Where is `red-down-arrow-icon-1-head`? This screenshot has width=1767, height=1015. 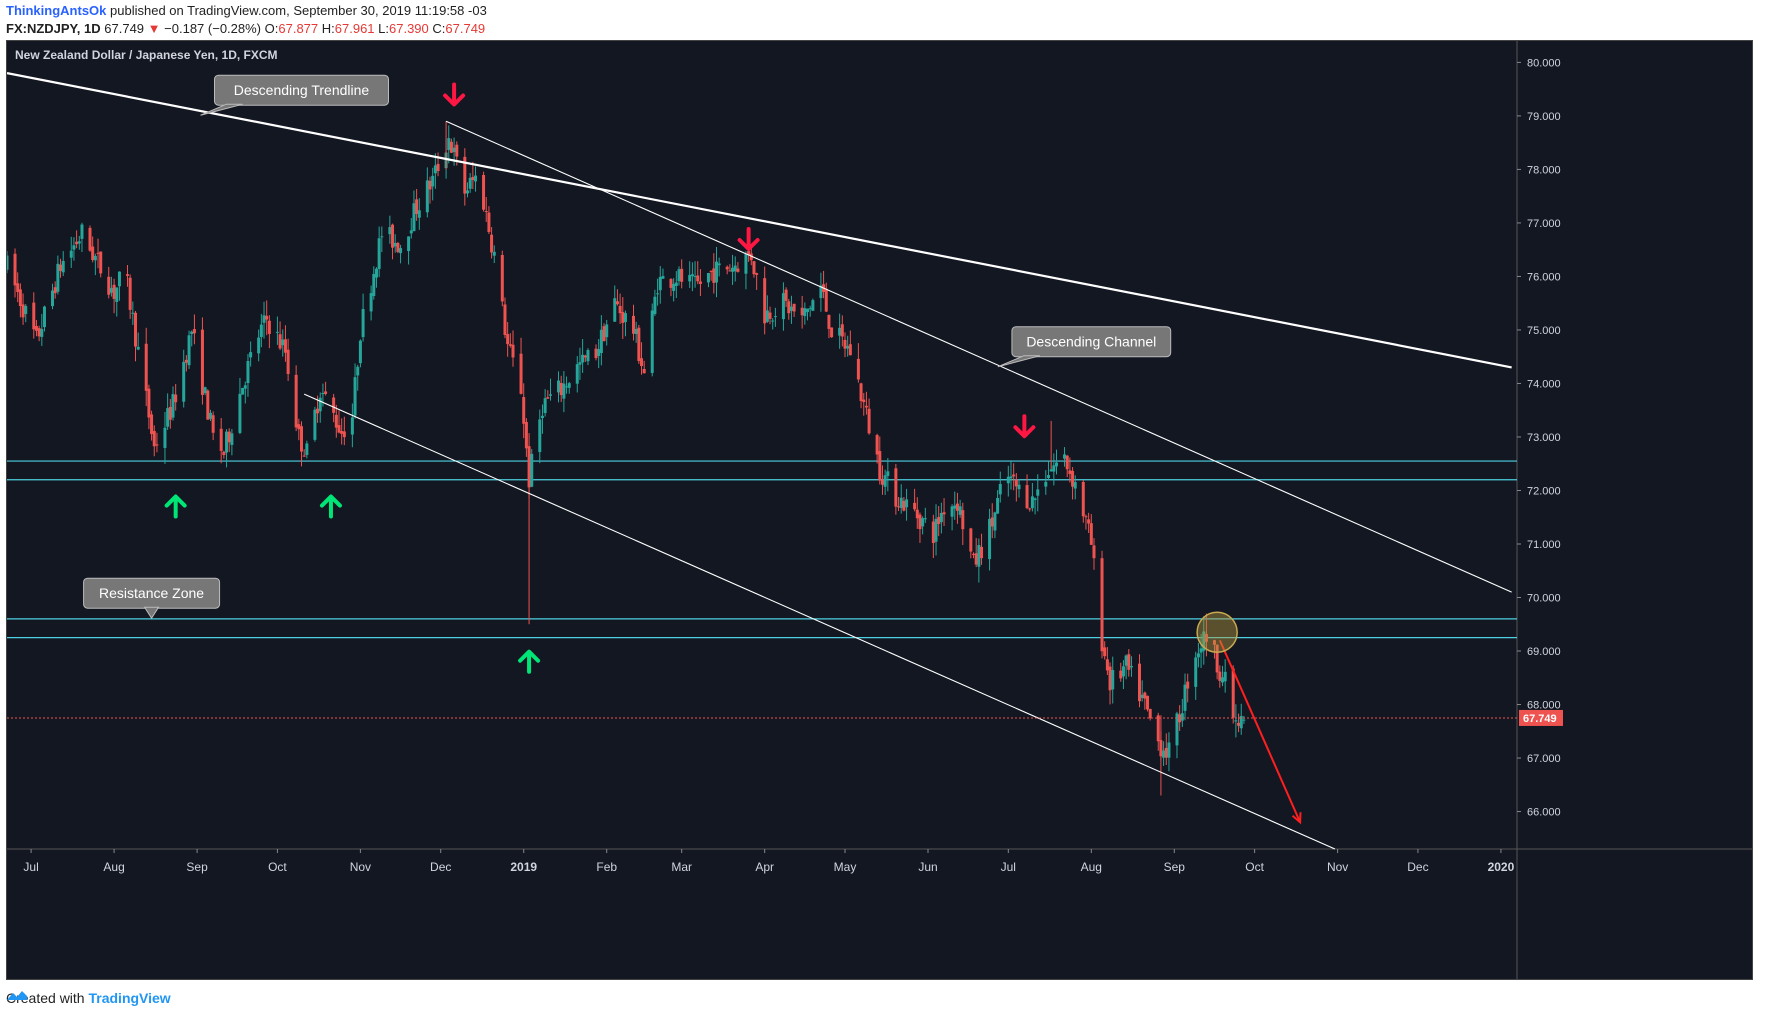
red-down-arrow-icon-1-head is located at coordinates (748, 244).